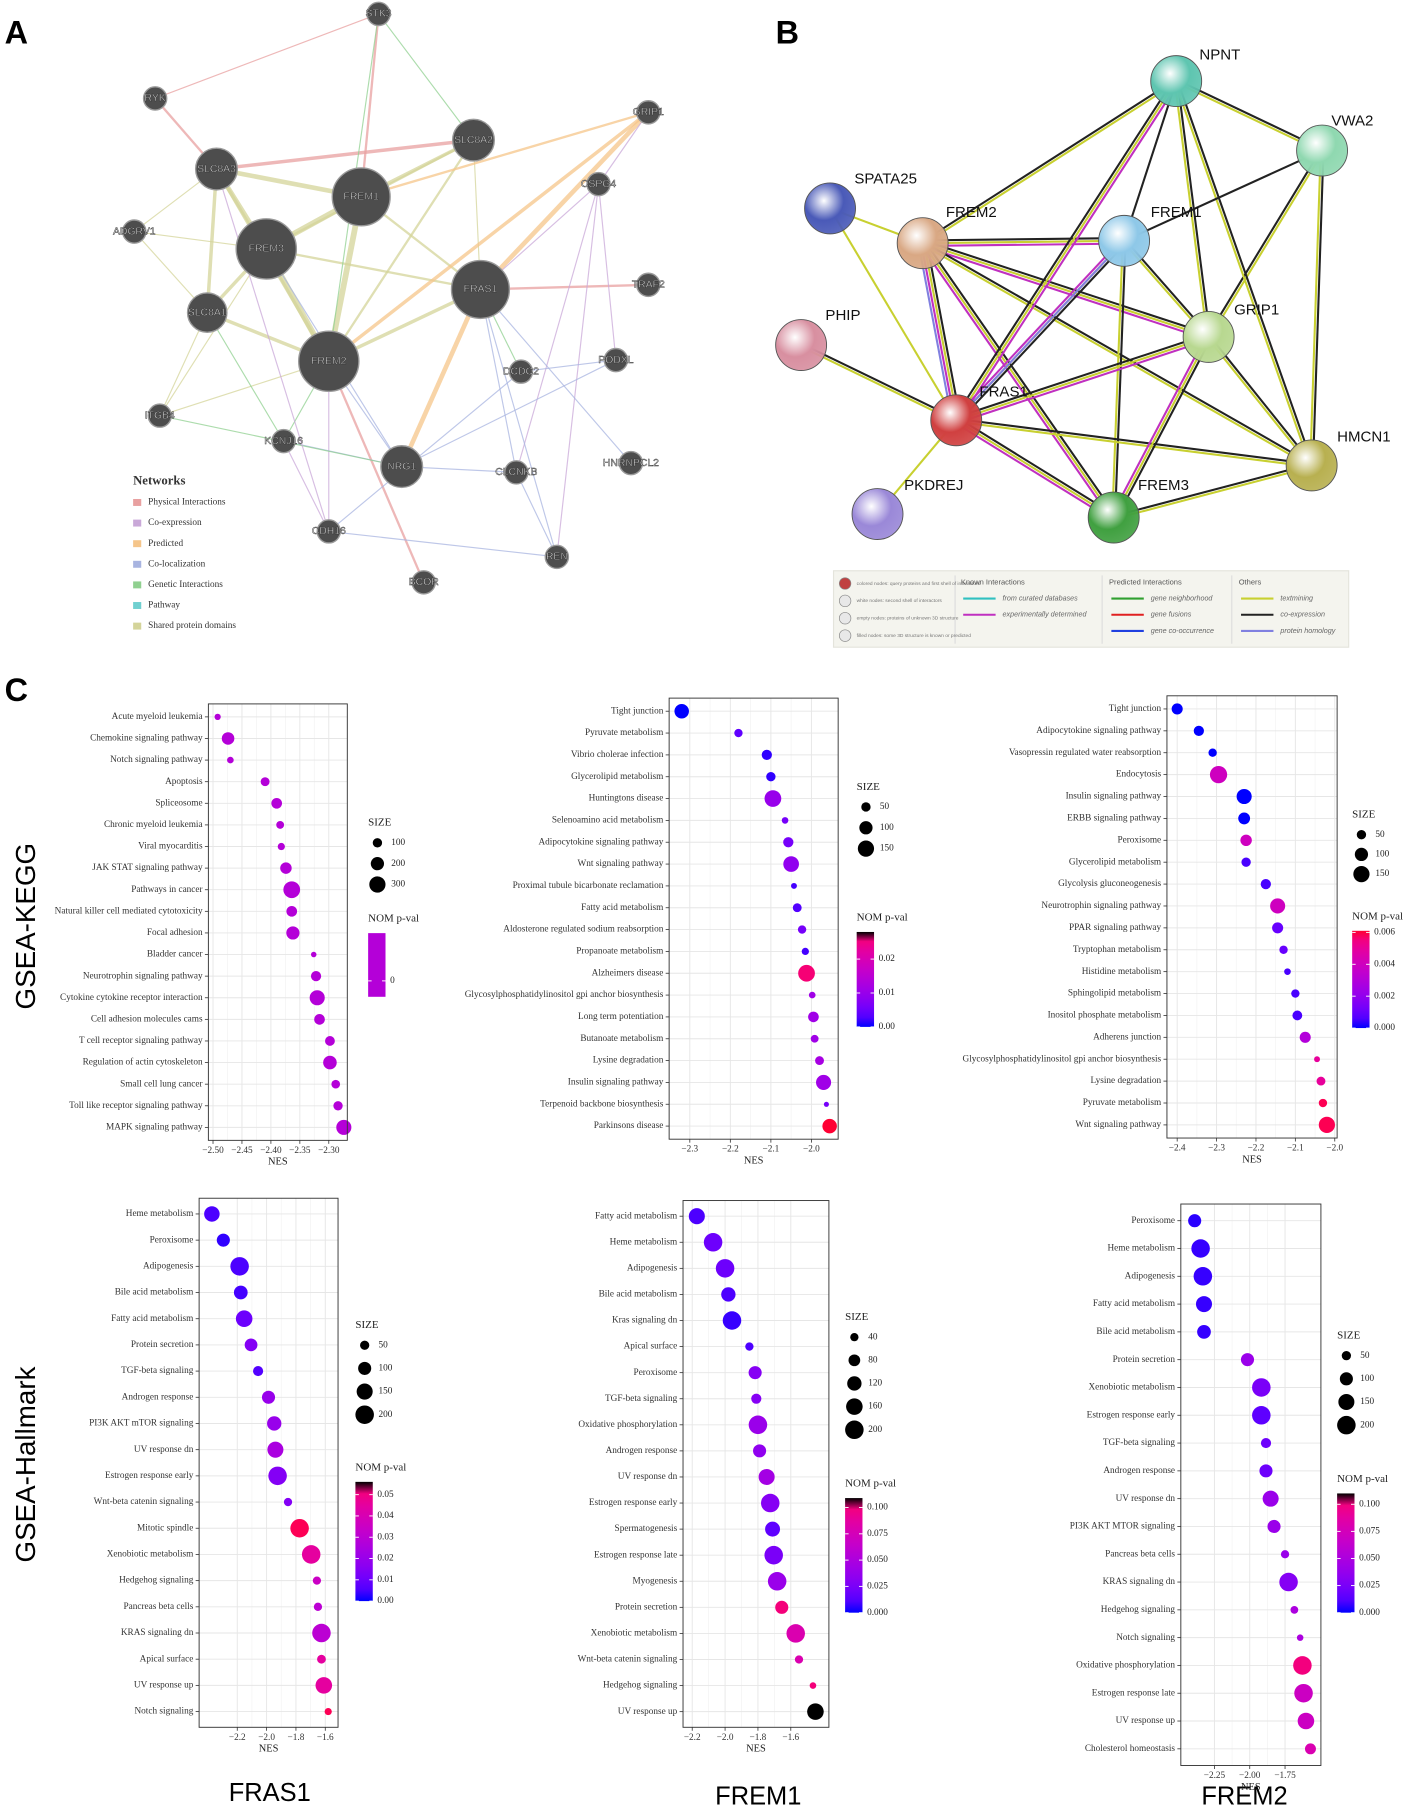 The height and width of the screenshot is (1813, 1417). What do you see at coordinates (1176, 212) in the screenshot?
I see `node-label: FREM1` at bounding box center [1176, 212].